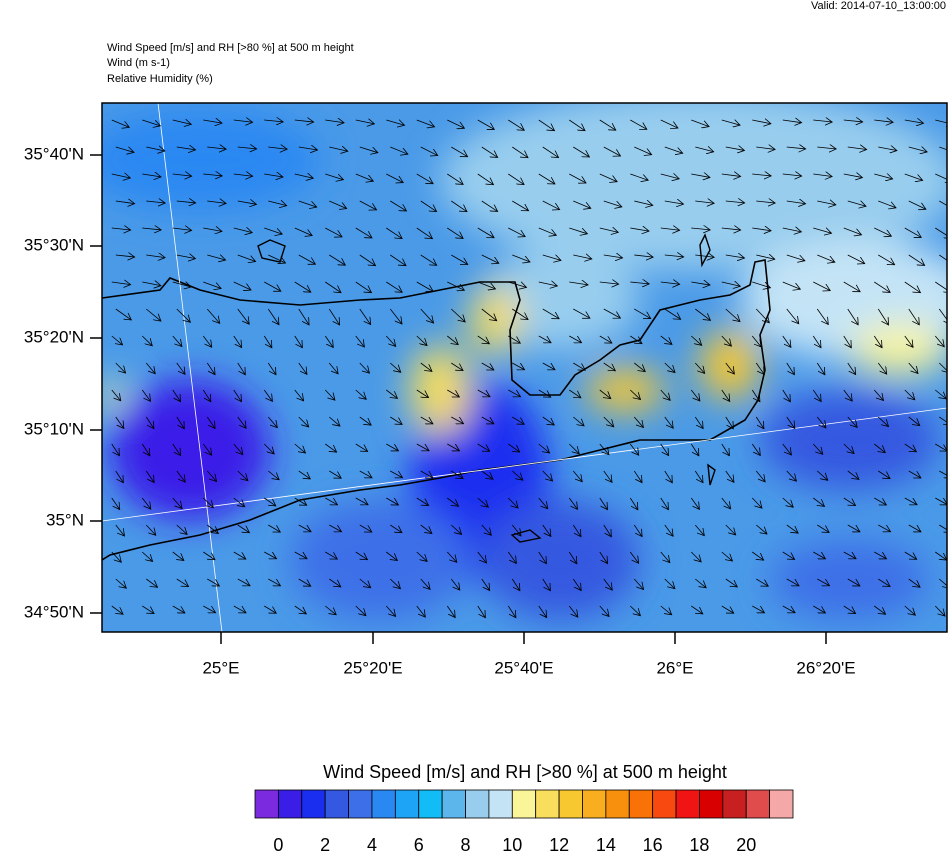  I want to click on lat-tick-label: 35°10'N, so click(54, 428).